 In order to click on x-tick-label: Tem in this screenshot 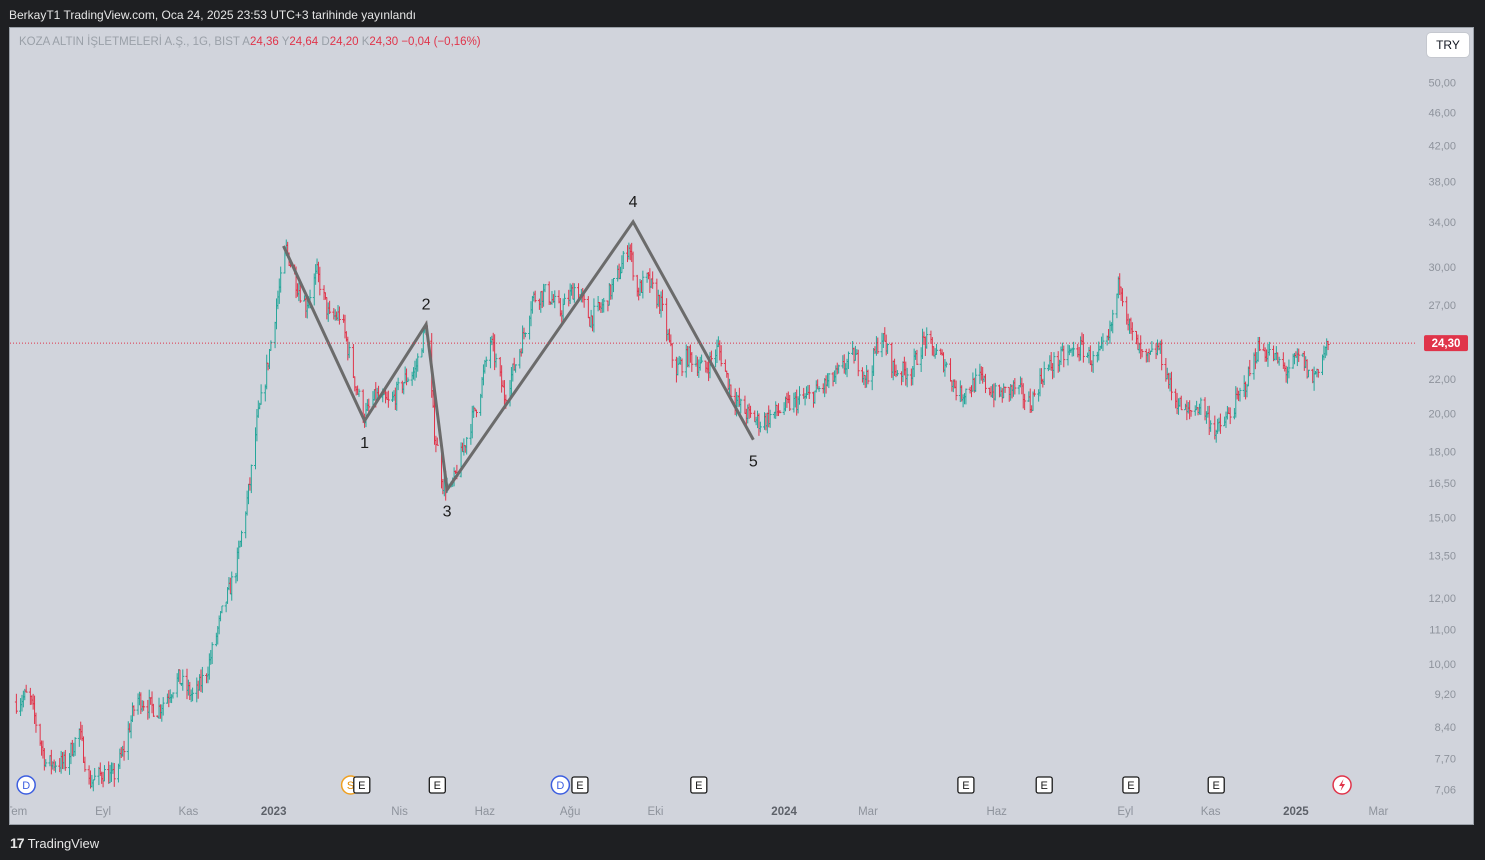, I will do `click(18, 812)`.